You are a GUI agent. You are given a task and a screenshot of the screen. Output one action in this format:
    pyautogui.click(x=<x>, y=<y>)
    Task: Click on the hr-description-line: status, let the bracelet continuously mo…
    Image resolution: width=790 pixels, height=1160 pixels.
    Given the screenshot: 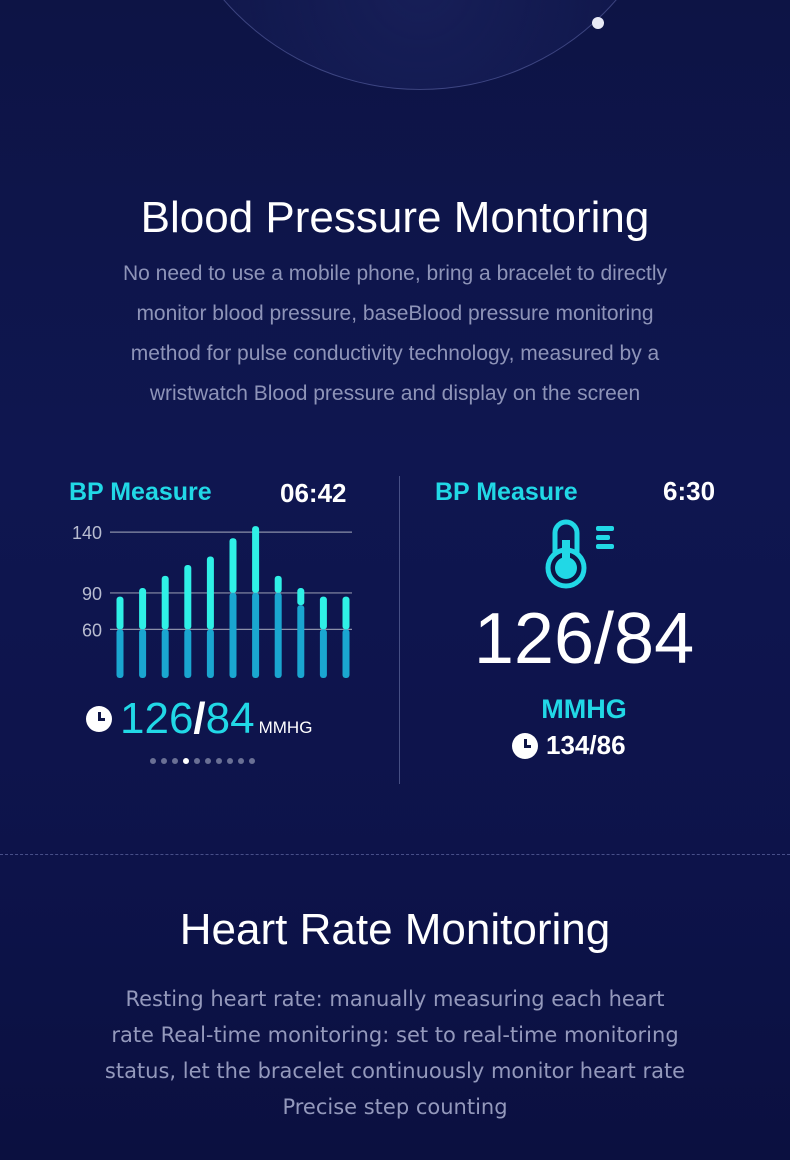 What is the action you would take?
    pyautogui.click(x=395, y=1071)
    